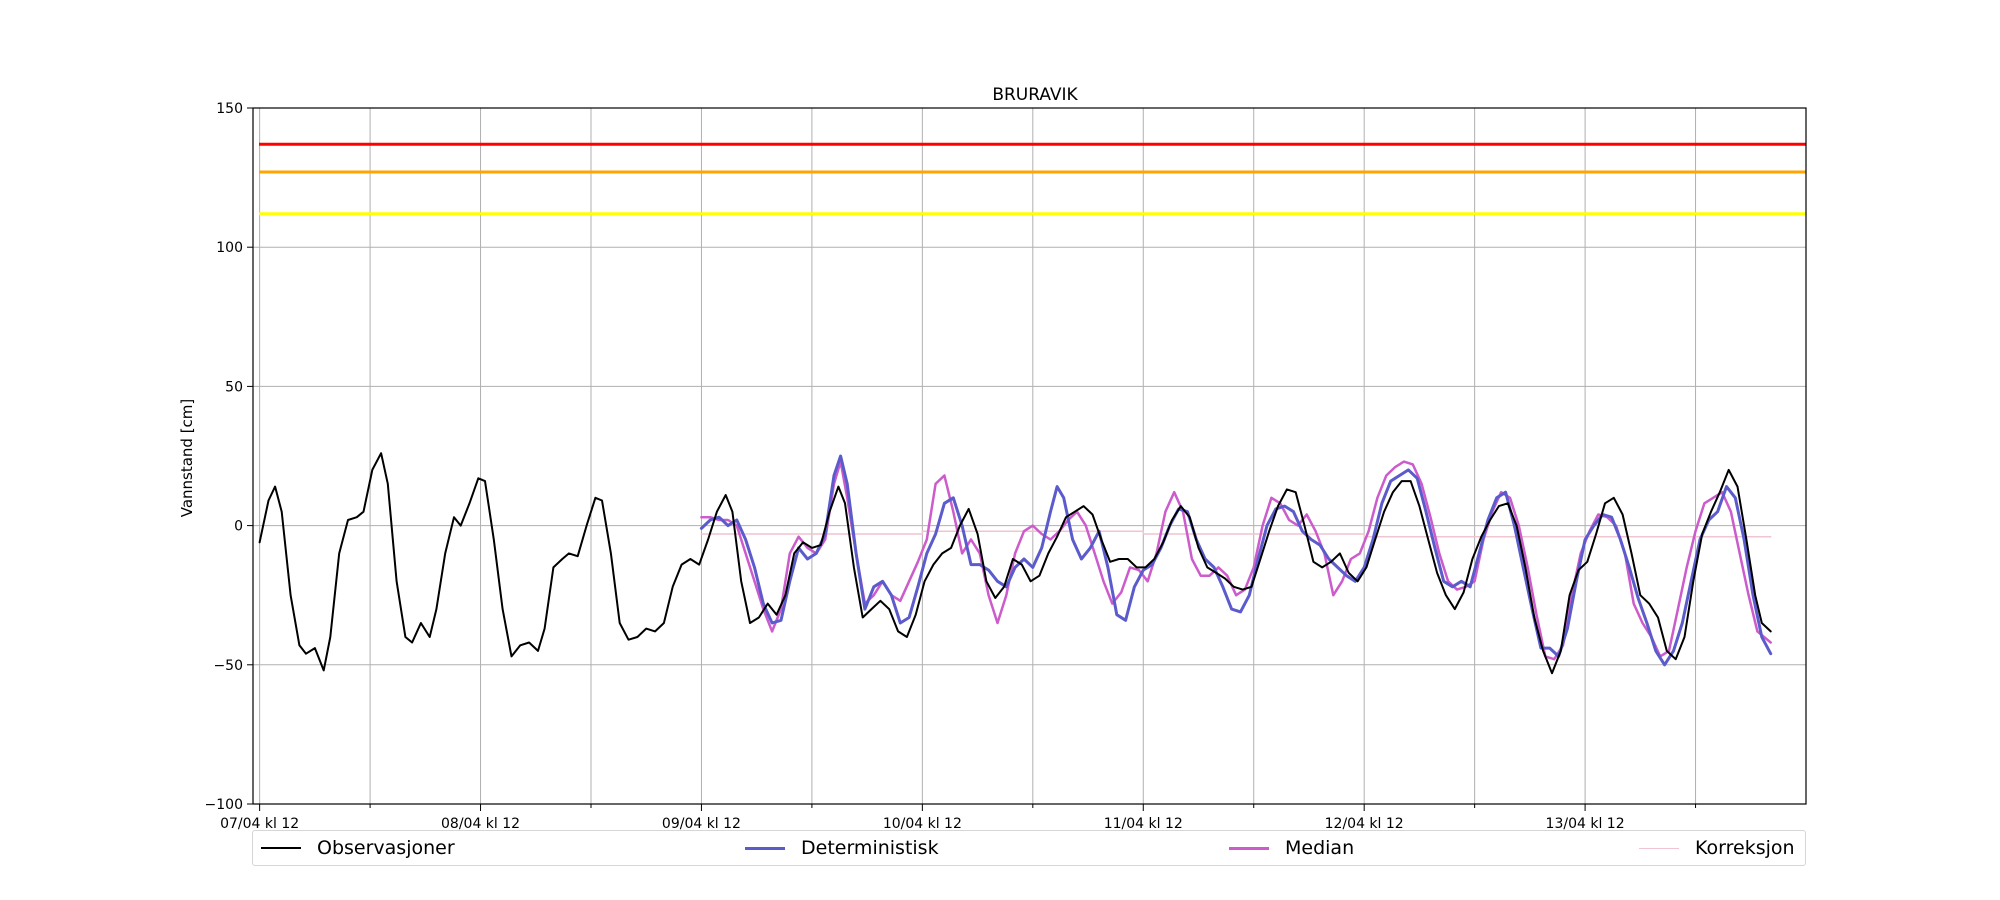  What do you see at coordinates (224, 805) in the screenshot?
I see `y-tick-label: −100` at bounding box center [224, 805].